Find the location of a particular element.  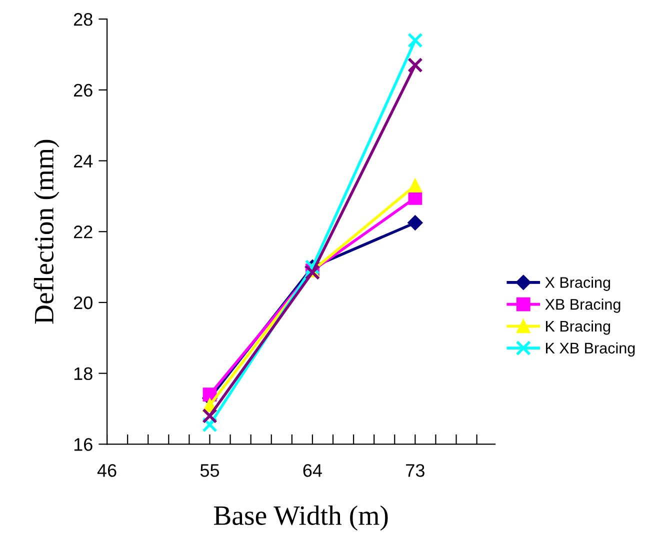

y-tick-label: 24 is located at coordinates (83, 161).